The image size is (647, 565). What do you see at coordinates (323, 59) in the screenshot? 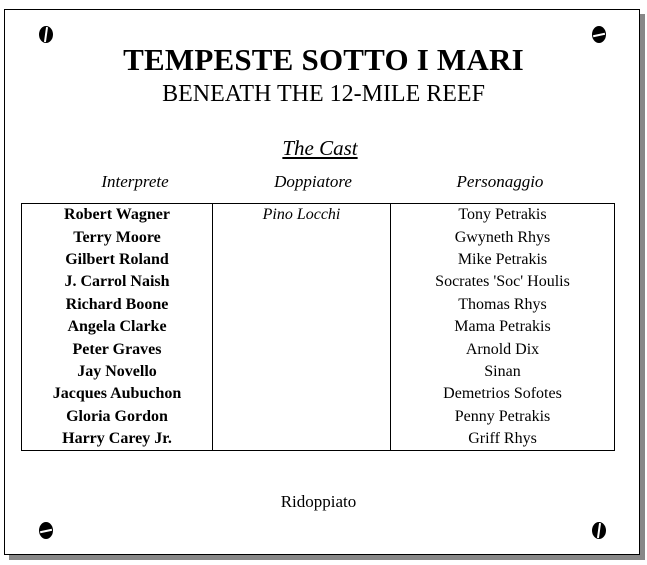
I see `page-title: TEMPESTE SOTTO I MARI` at bounding box center [323, 59].